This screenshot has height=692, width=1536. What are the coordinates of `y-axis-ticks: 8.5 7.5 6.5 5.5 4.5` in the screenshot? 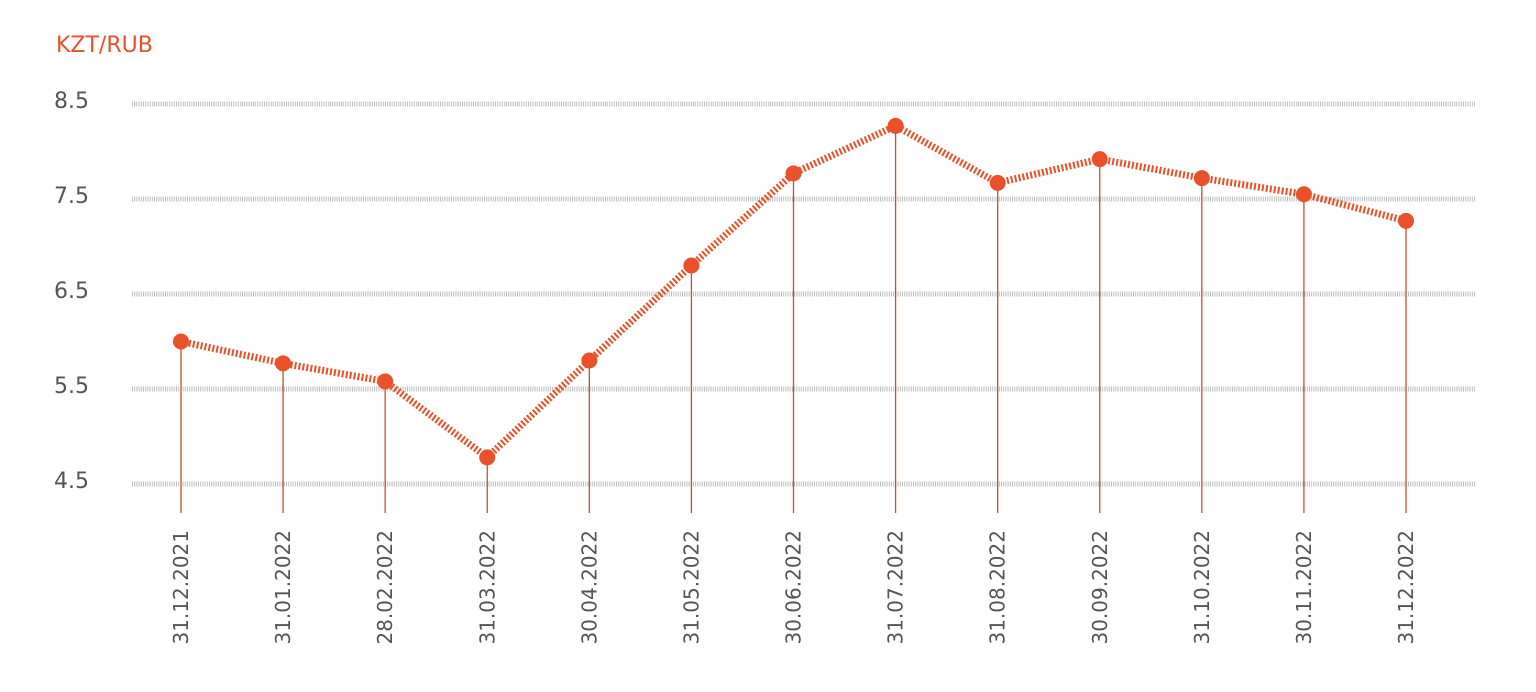 It's located at (71, 291).